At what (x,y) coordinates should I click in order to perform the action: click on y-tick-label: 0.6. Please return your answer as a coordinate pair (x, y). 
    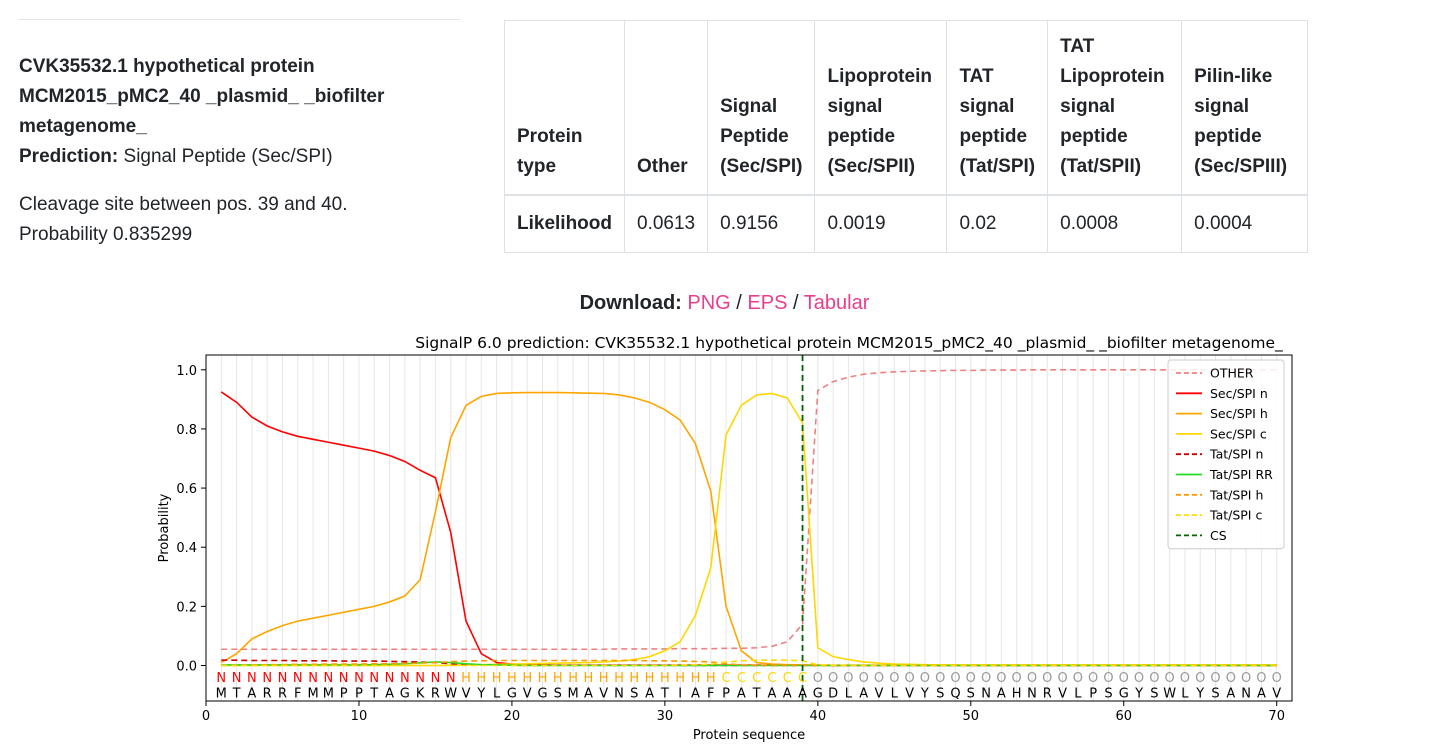
    Looking at the image, I should click on (186, 489).